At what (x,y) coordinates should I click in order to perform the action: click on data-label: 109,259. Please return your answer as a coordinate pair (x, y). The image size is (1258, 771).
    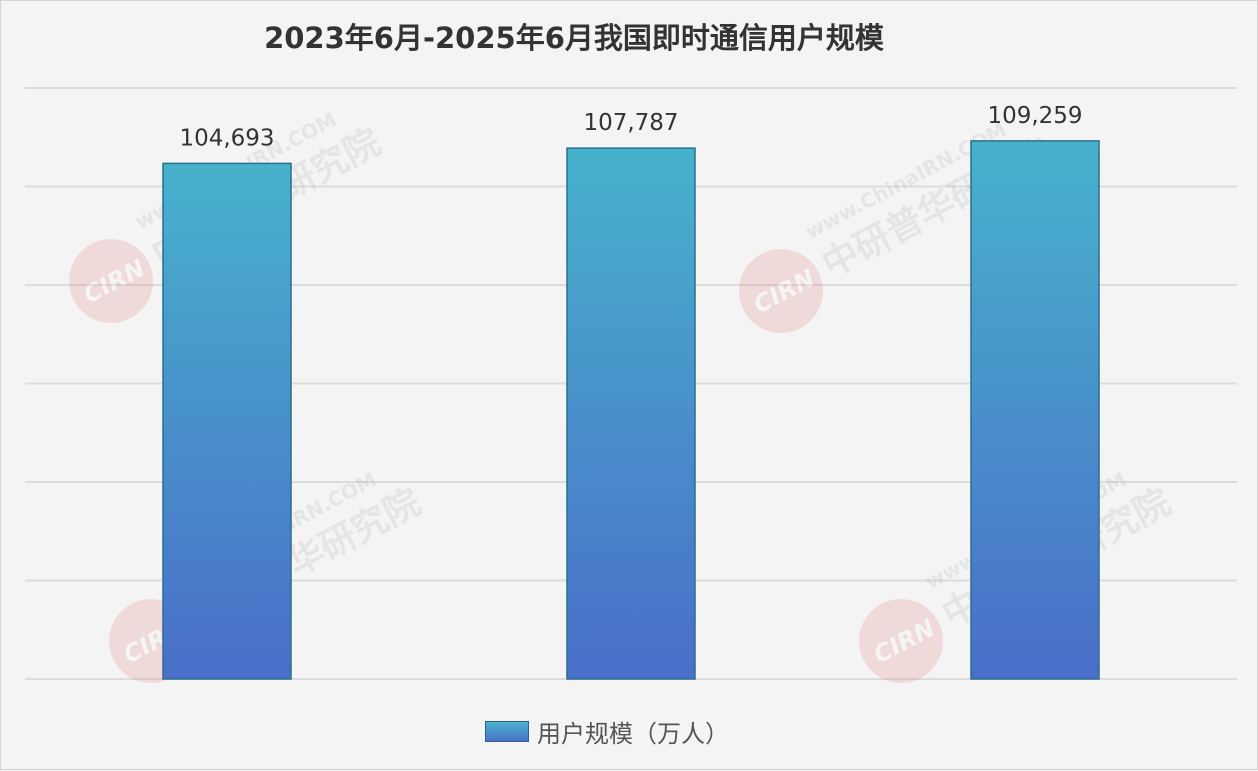
    Looking at the image, I should click on (1034, 116).